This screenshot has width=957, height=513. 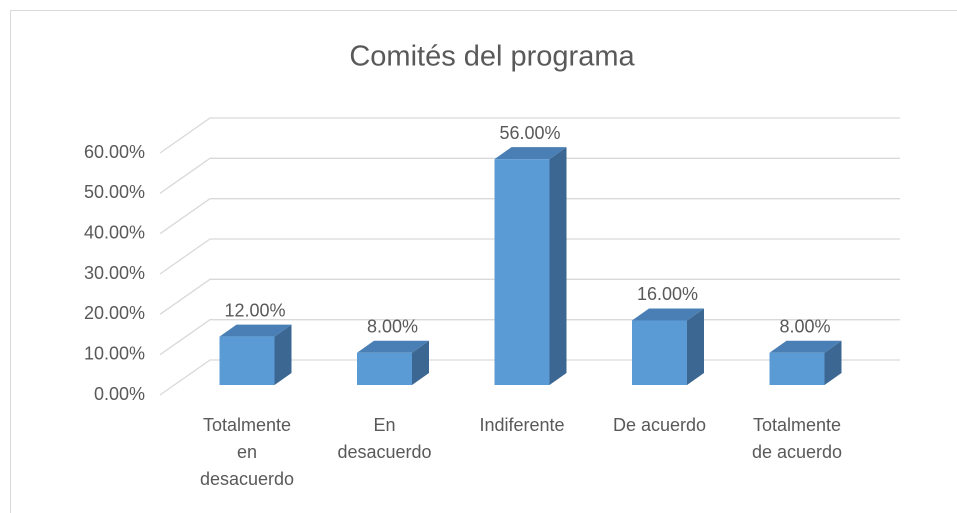 What do you see at coordinates (384, 438) in the screenshot?
I see `x-tick-label: En desacuerdo` at bounding box center [384, 438].